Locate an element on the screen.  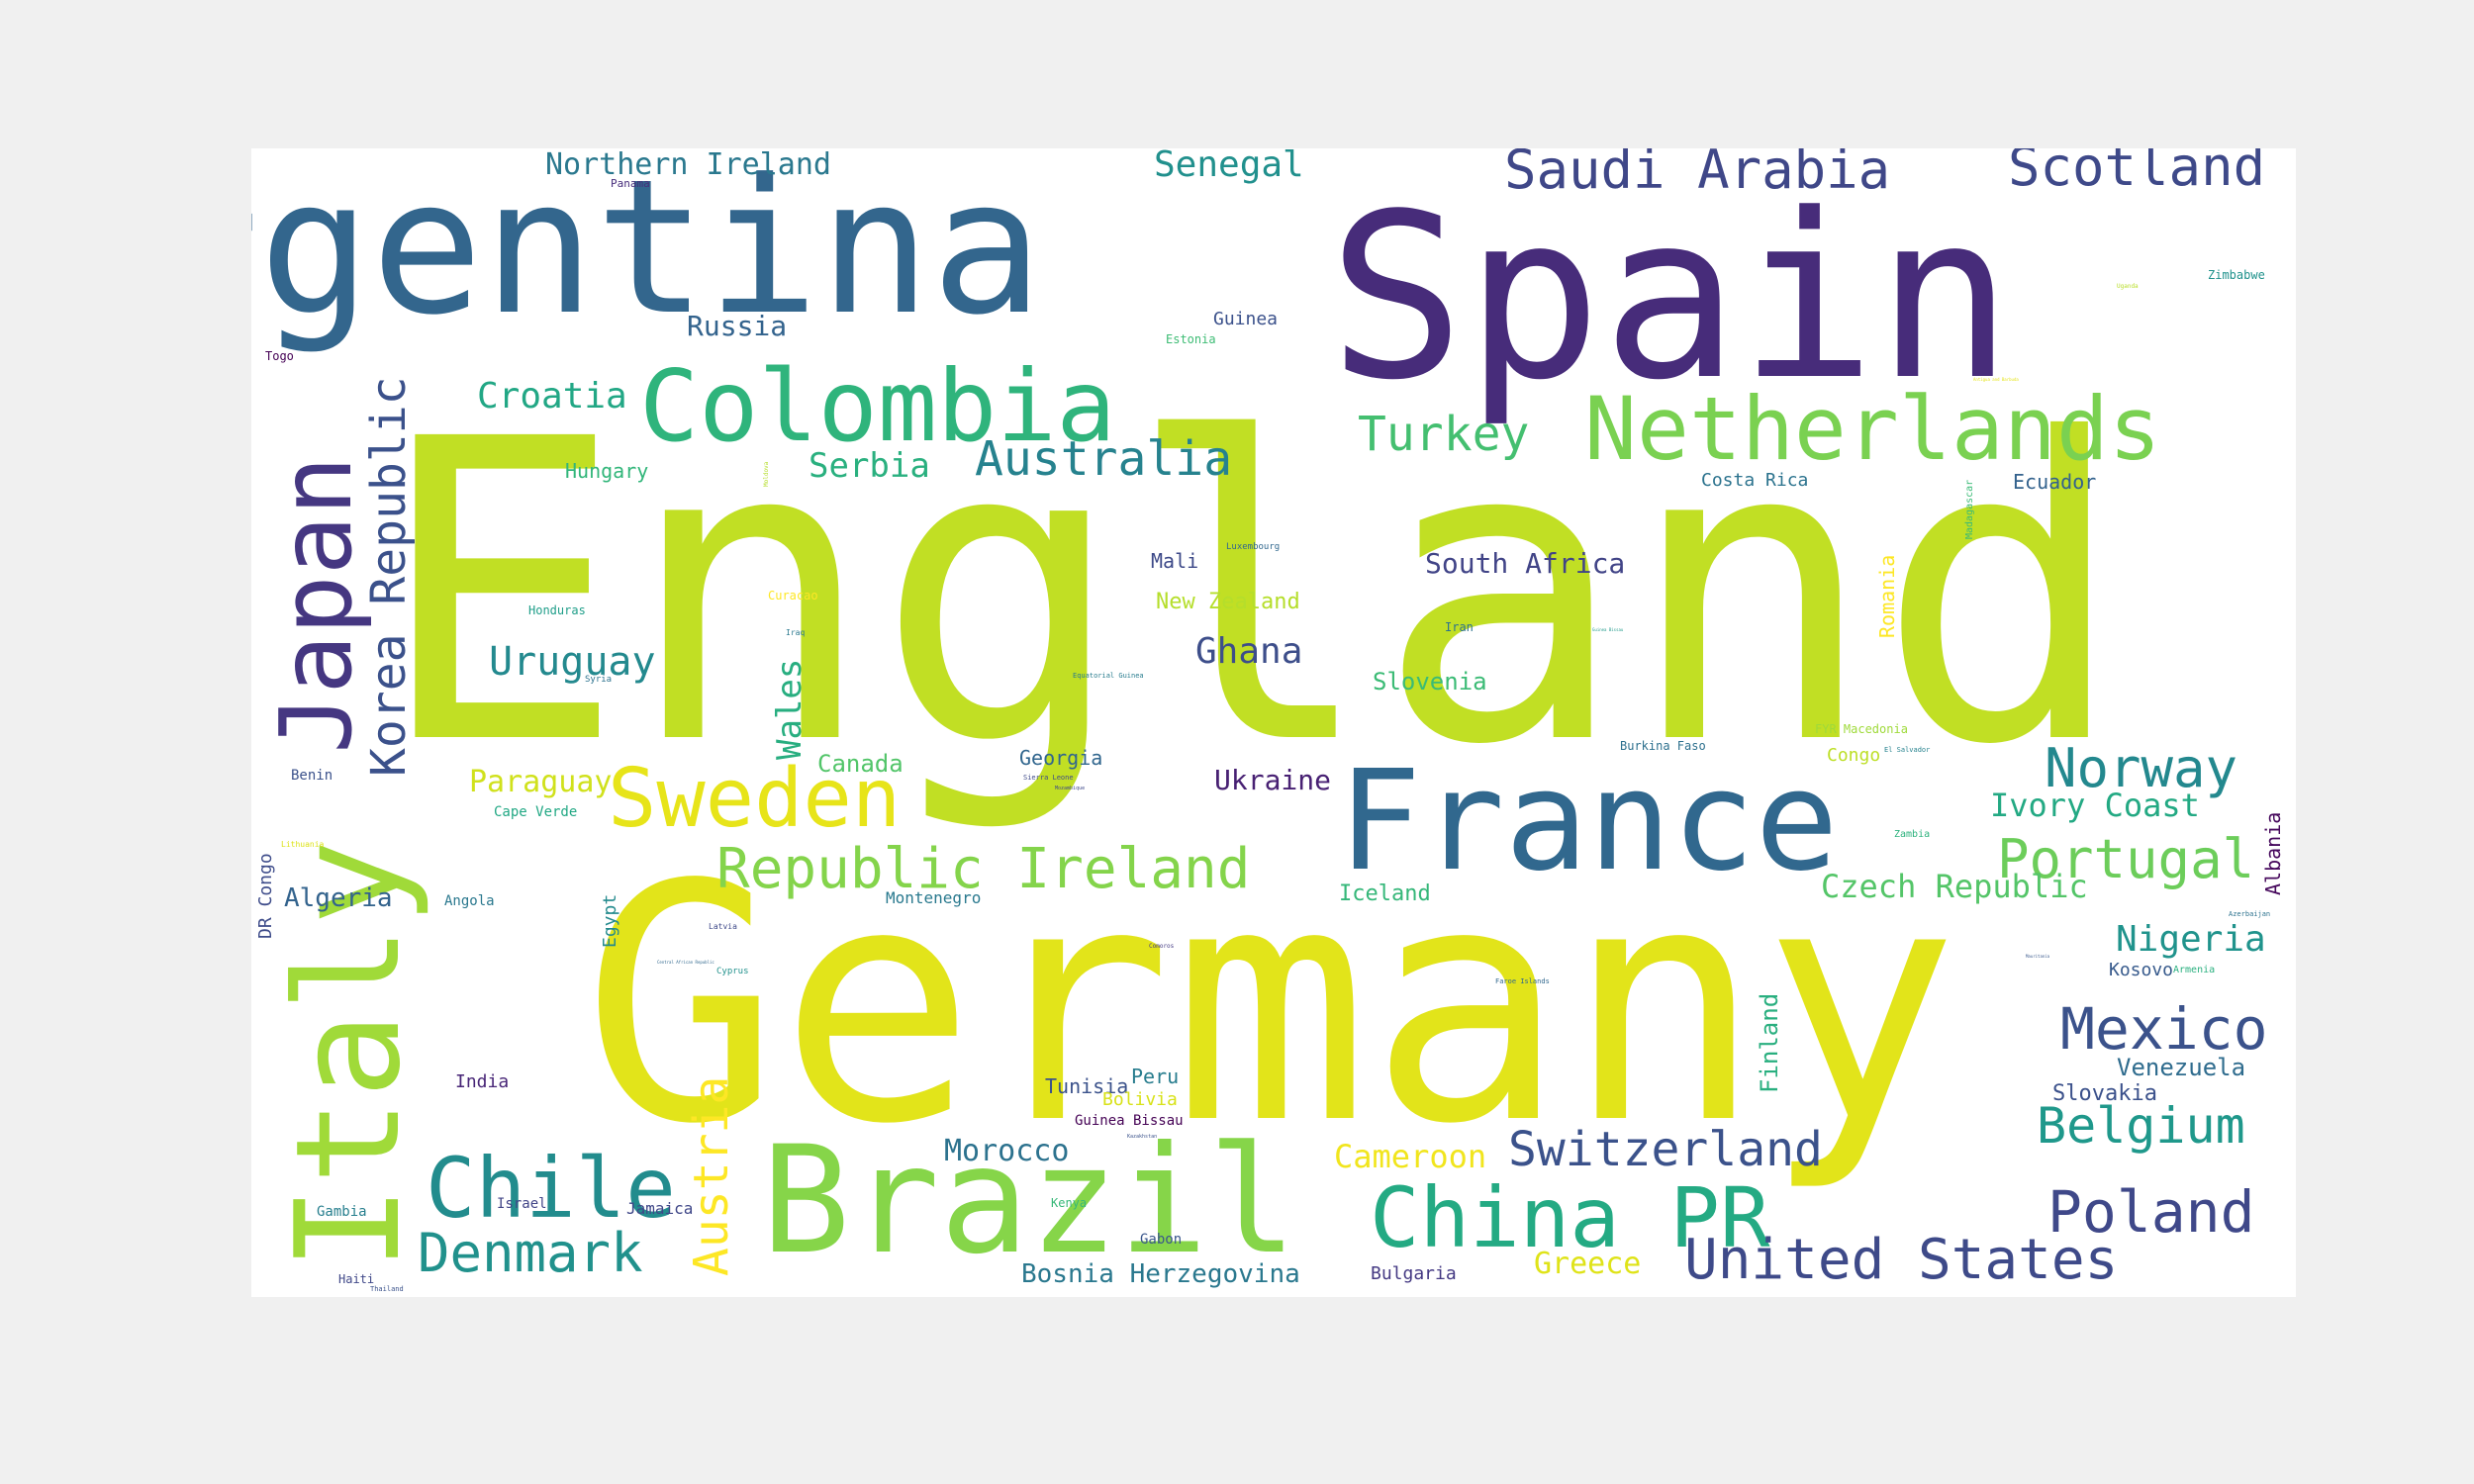
word-albania: Albania is located at coordinates (2273, 853).